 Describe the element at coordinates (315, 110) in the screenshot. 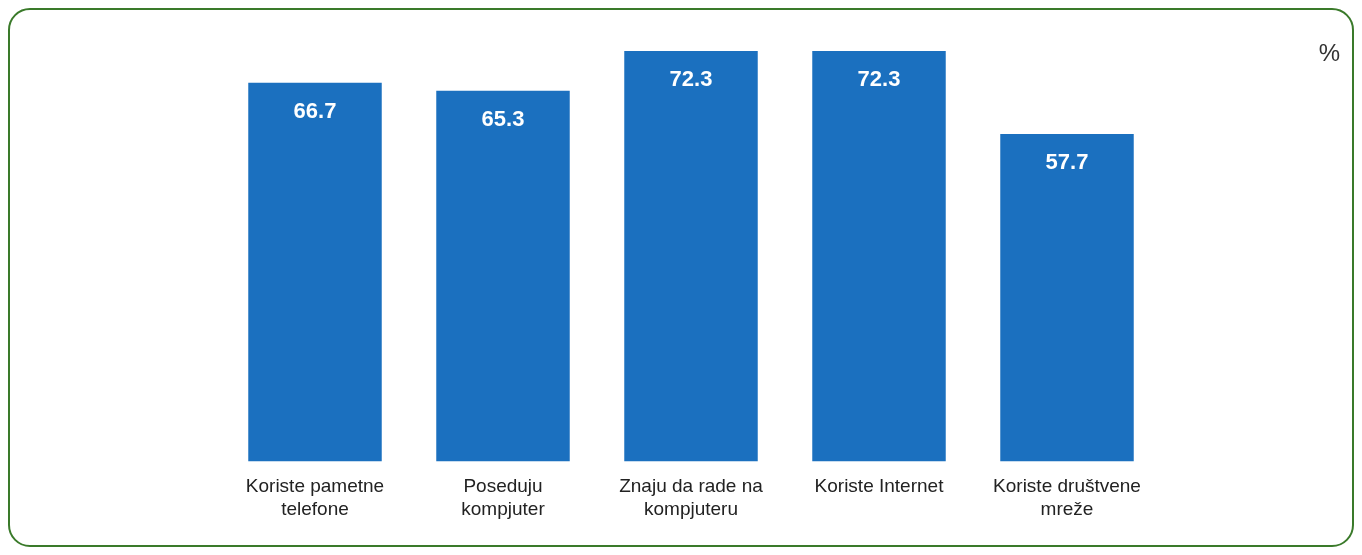

I see `data-label: 66.7` at that location.